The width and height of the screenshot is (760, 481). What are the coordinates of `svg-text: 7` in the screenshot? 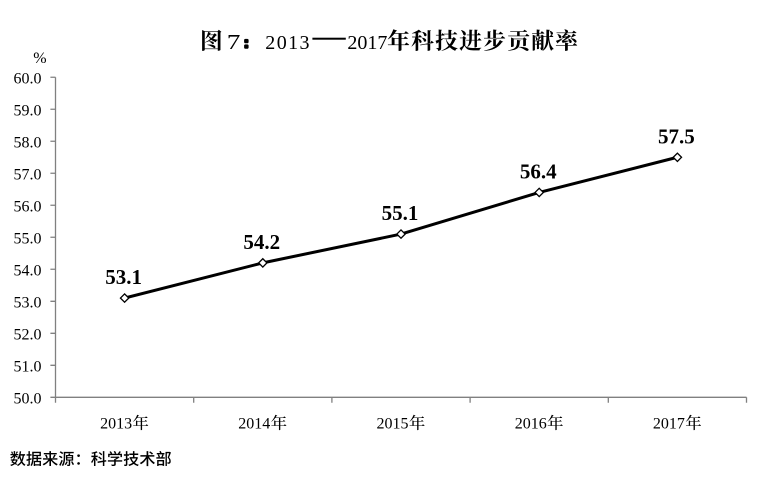 It's located at (234, 42).